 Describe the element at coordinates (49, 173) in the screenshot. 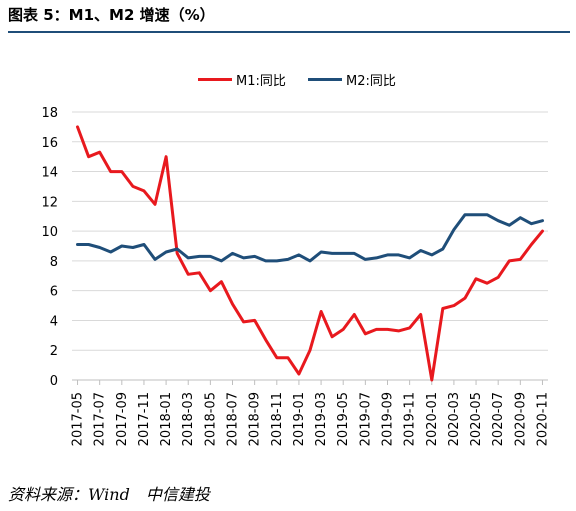

I see `y-tick-label-14: 14` at that location.